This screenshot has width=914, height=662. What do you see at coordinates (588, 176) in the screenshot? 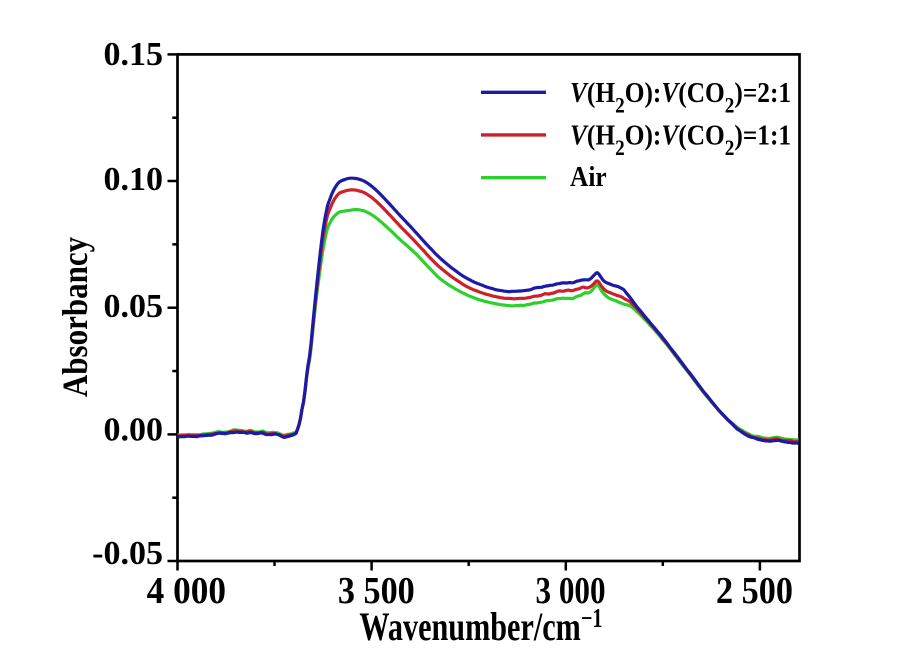
I see `svg-text: Air` at bounding box center [588, 176].